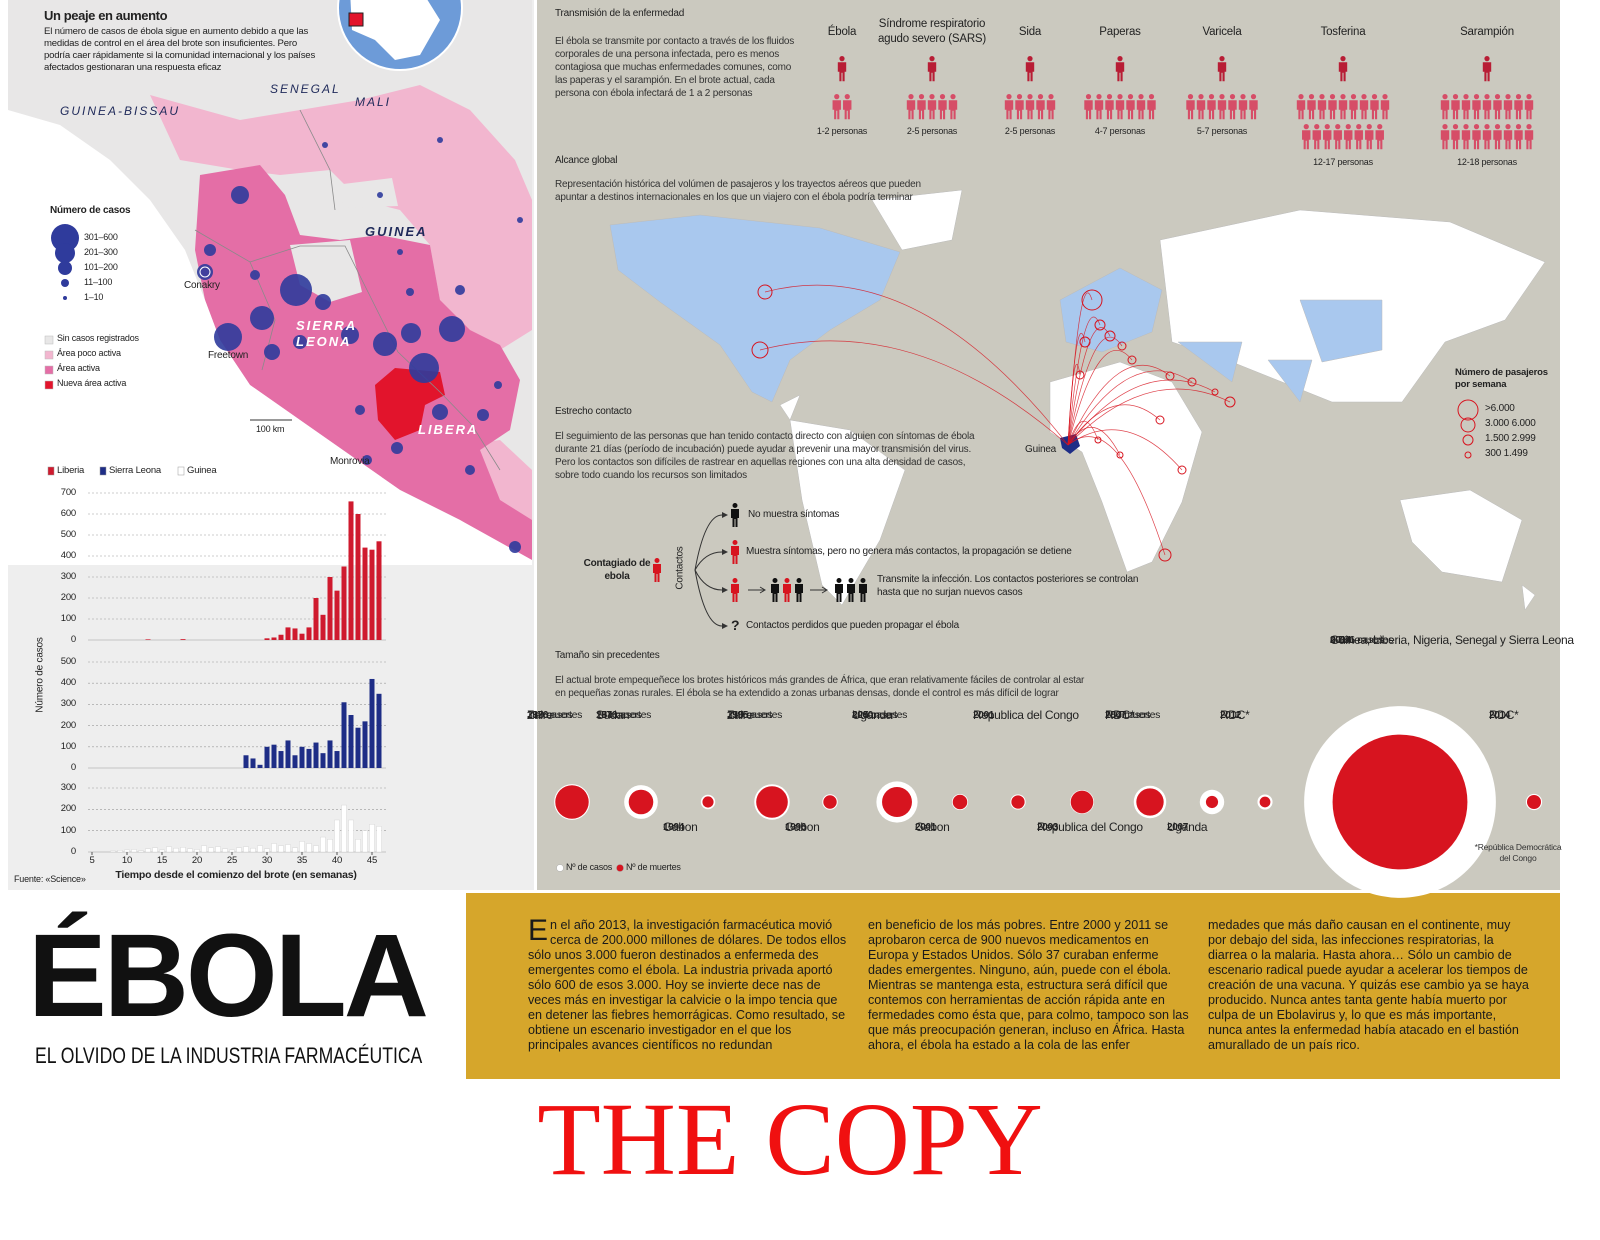 This screenshot has width=1600, height=1240. Describe the element at coordinates (68, 704) in the screenshot. I see `y-tick-label: 300` at that location.